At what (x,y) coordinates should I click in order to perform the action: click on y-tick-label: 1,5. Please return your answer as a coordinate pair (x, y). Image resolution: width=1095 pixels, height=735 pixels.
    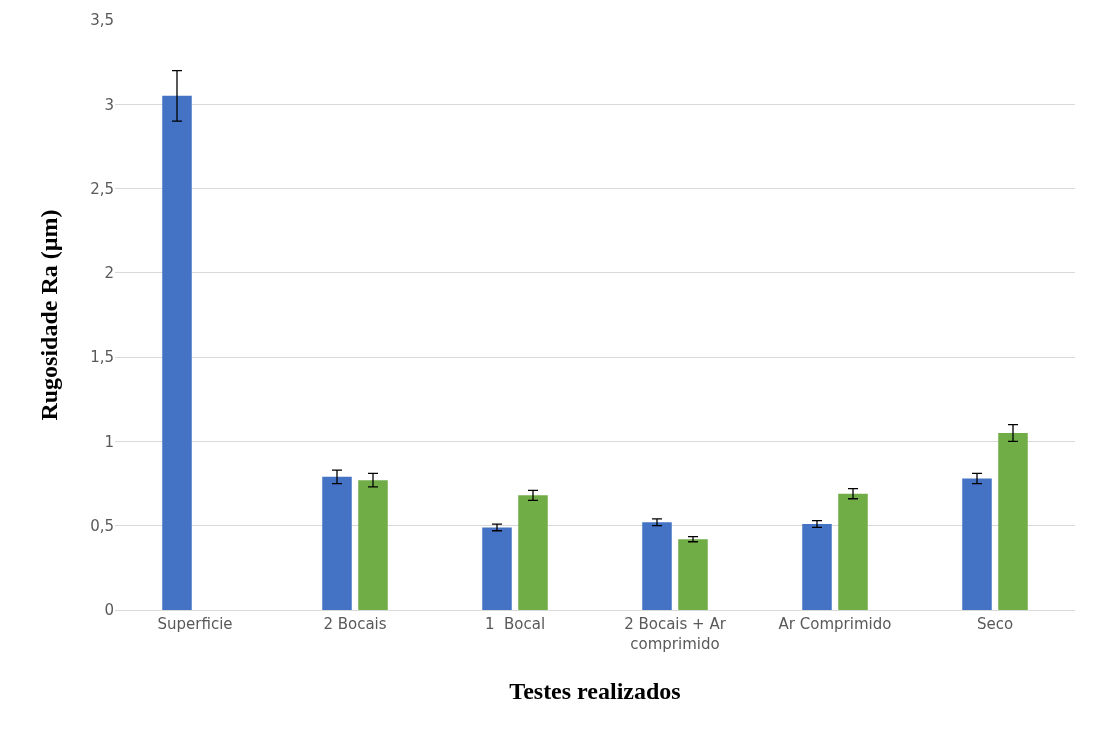
    Looking at the image, I should click on (102, 357).